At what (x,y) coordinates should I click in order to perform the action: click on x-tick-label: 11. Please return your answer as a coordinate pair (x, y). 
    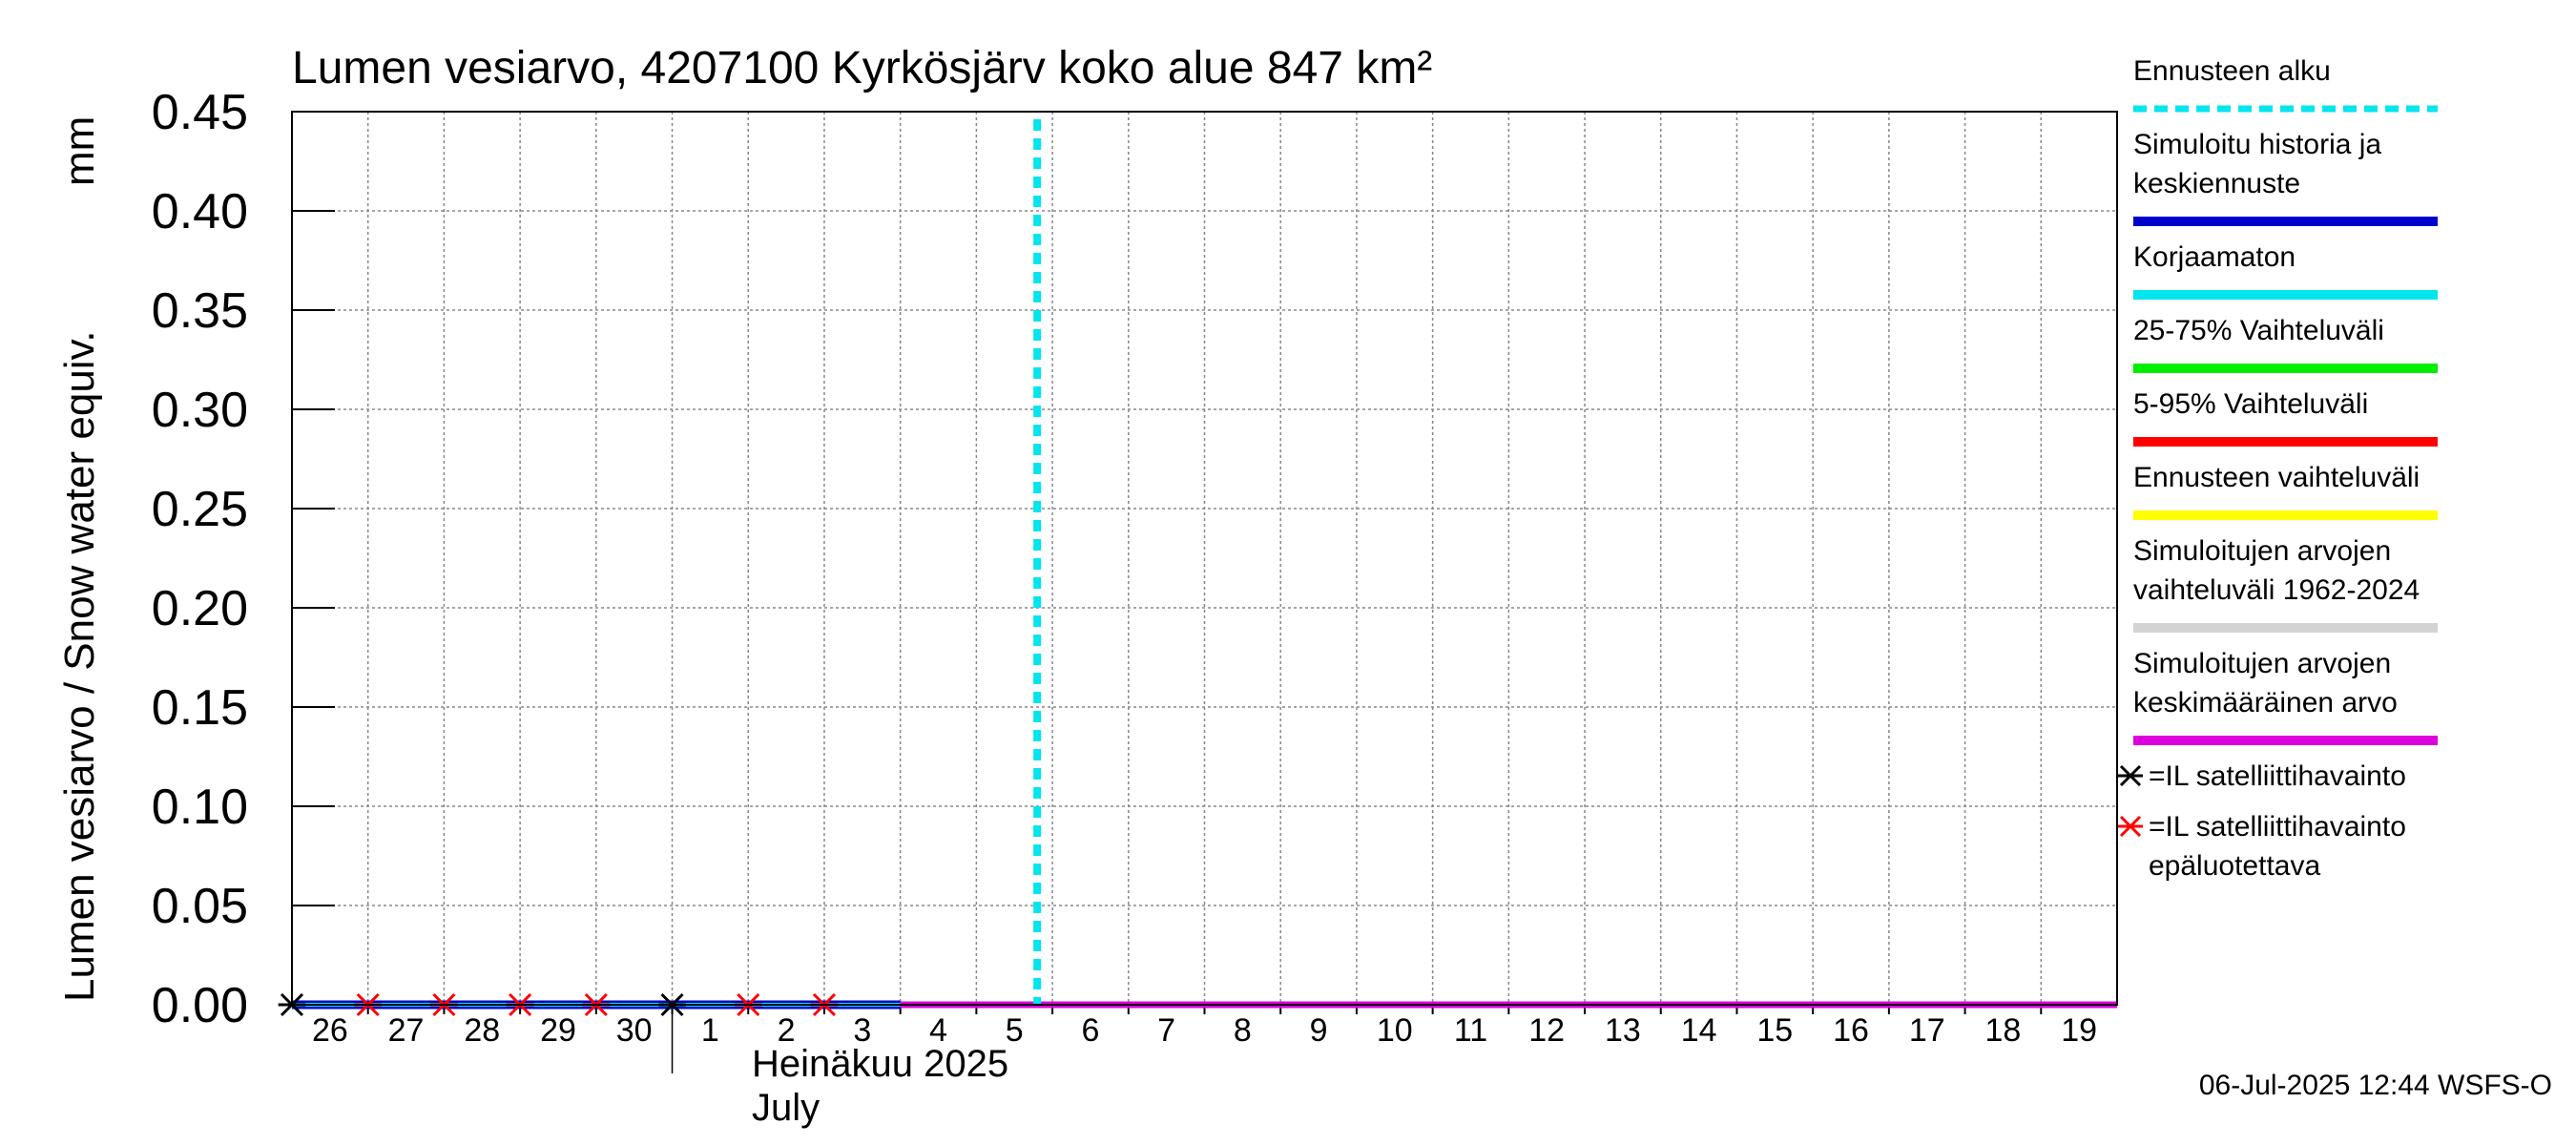
    Looking at the image, I should click on (1470, 1030).